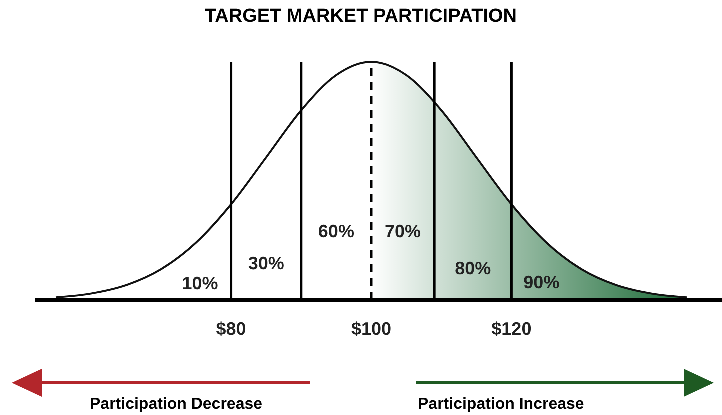  What do you see at coordinates (403, 232) in the screenshot?
I see `annotation: 70%` at bounding box center [403, 232].